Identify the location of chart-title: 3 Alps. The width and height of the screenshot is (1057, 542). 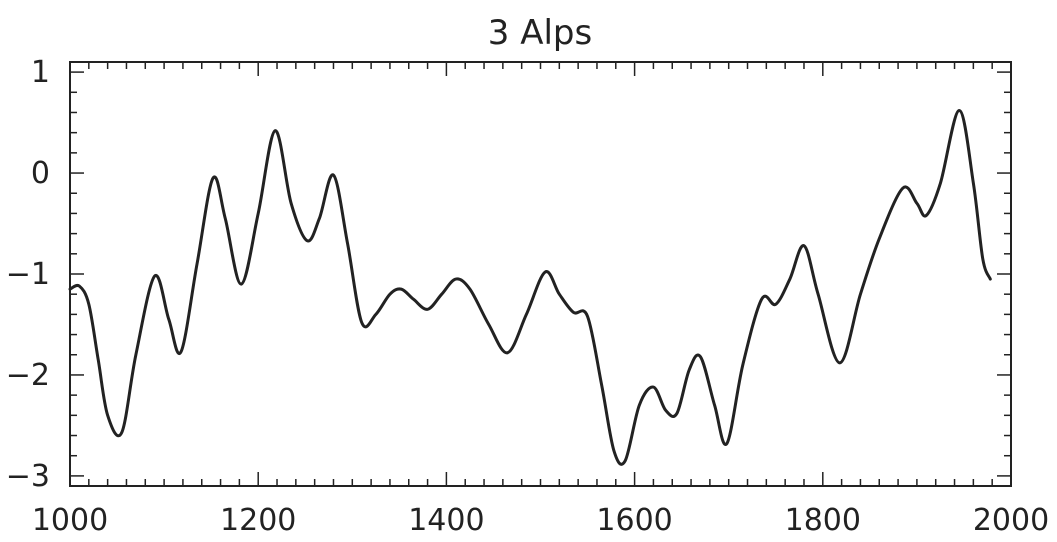
(540, 33).